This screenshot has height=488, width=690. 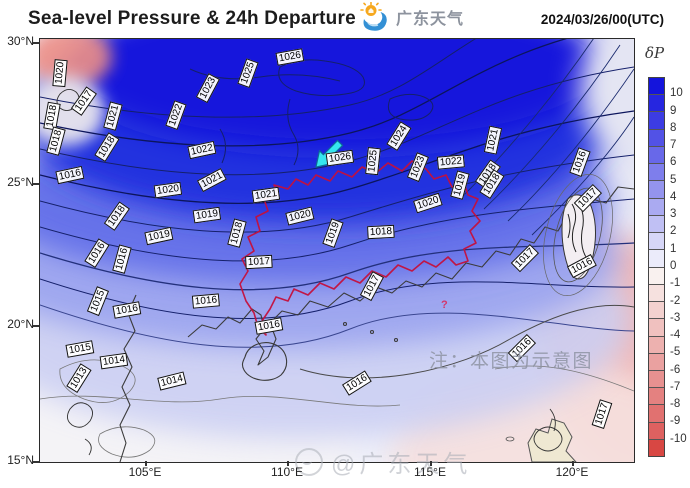 What do you see at coordinates (287, 472) in the screenshot?
I see `lon-axis-label: 110°E` at bounding box center [287, 472].